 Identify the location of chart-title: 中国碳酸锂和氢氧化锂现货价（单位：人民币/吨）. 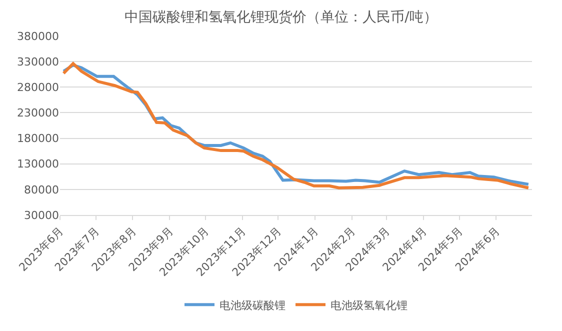
(281, 17).